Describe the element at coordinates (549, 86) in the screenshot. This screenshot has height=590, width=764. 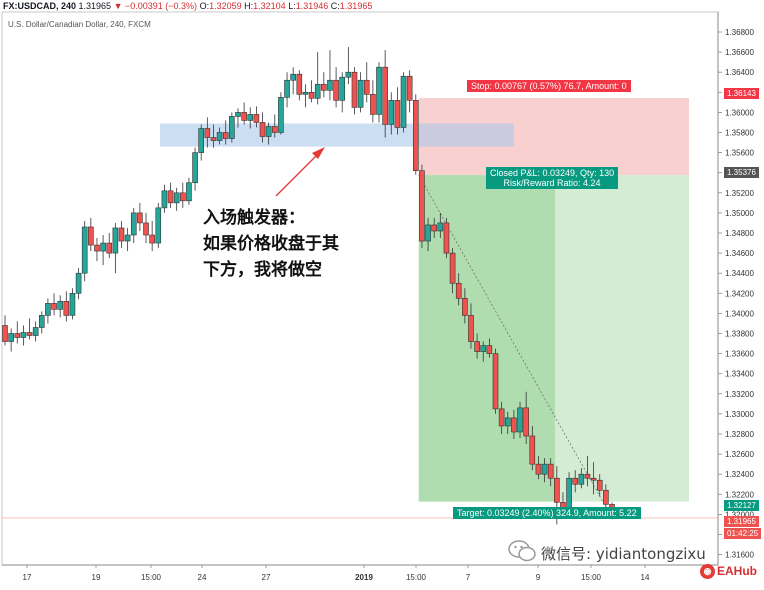
I see `stop-loss-label: Stop: 0.00767 (0.57%) 76.7, Amount: 0` at that location.